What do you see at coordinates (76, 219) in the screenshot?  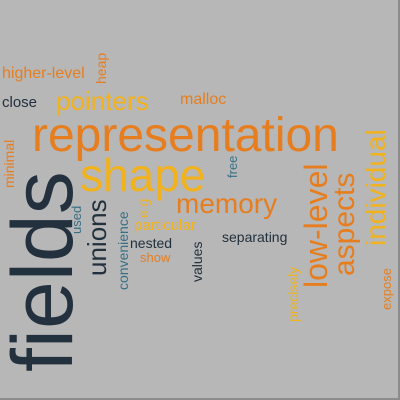 I see `word-used: used` at bounding box center [76, 219].